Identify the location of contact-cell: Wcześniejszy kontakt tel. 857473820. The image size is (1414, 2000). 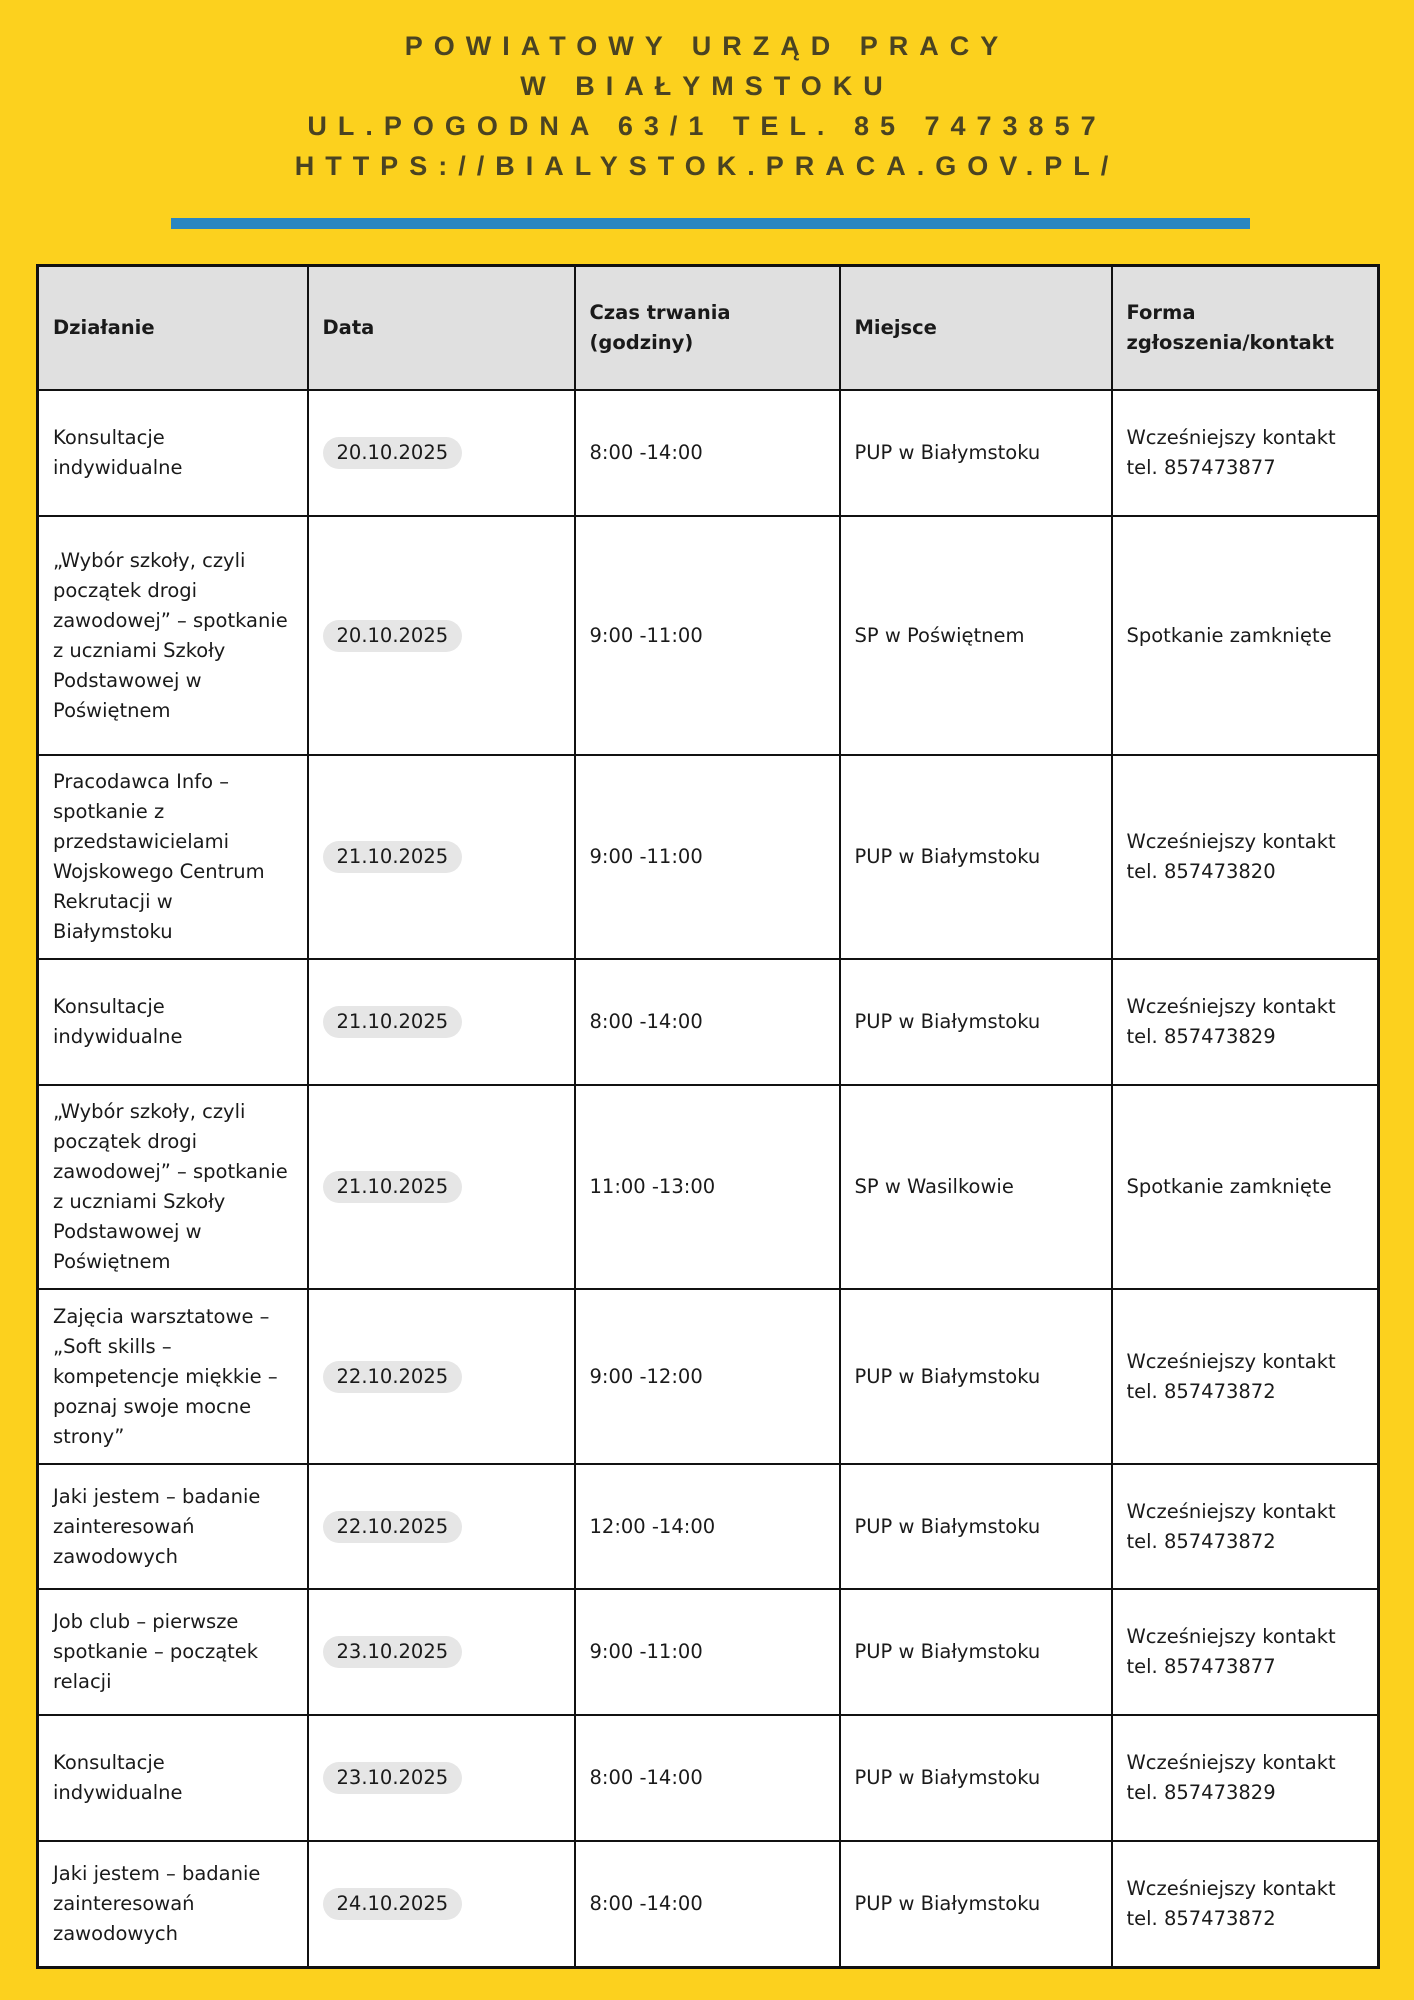
(1245, 857).